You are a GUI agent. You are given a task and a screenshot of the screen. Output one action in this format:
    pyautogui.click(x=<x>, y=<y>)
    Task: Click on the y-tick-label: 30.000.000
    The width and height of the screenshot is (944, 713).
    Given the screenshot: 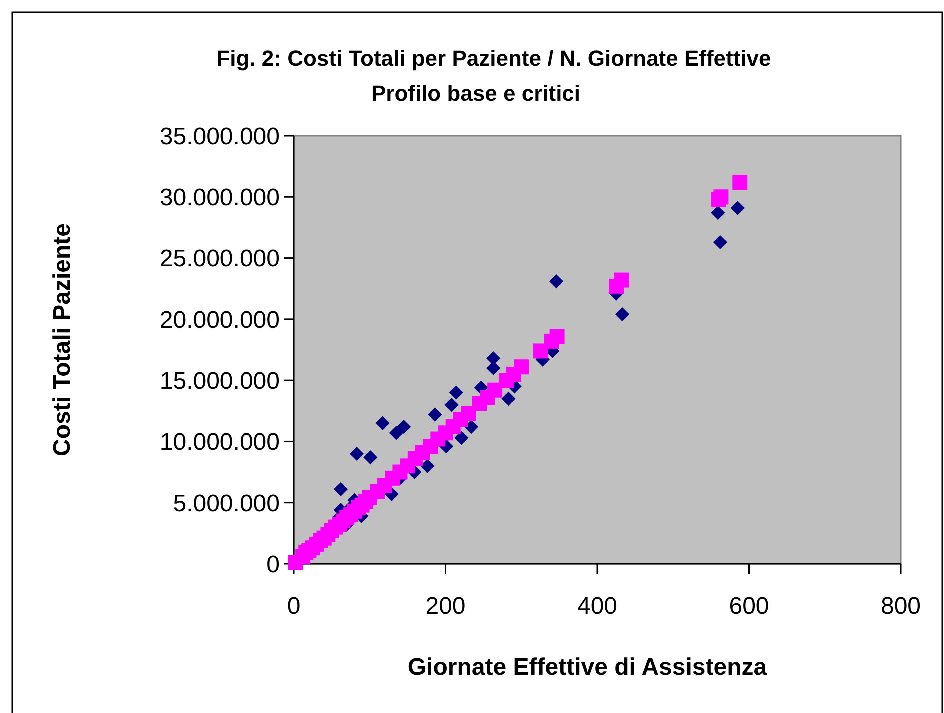 What is the action you would take?
    pyautogui.click(x=220, y=198)
    